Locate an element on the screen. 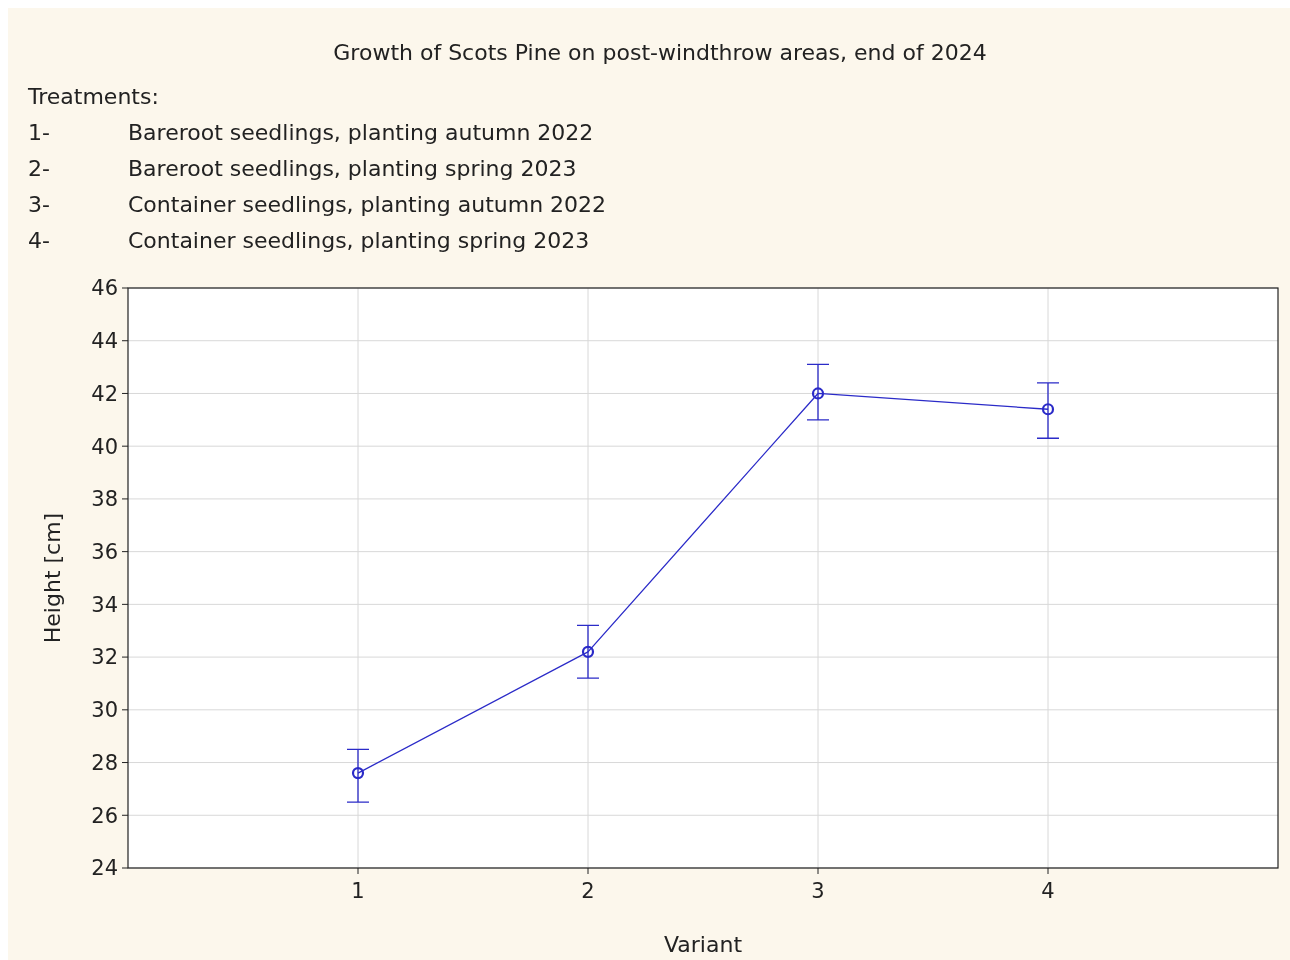 The height and width of the screenshot is (960, 1290). text: 2- Bareroot seedlings, planting spring 2023 is located at coordinates (302, 168).